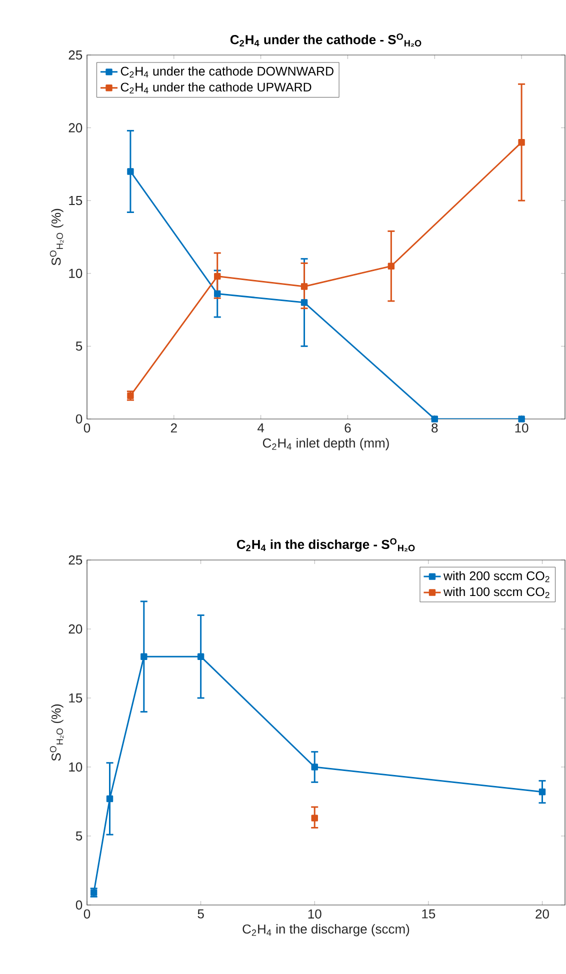  Describe the element at coordinates (496, 576) in the screenshot. I see `legend-label: with 200 sccm CO$_{2}$` at that location.